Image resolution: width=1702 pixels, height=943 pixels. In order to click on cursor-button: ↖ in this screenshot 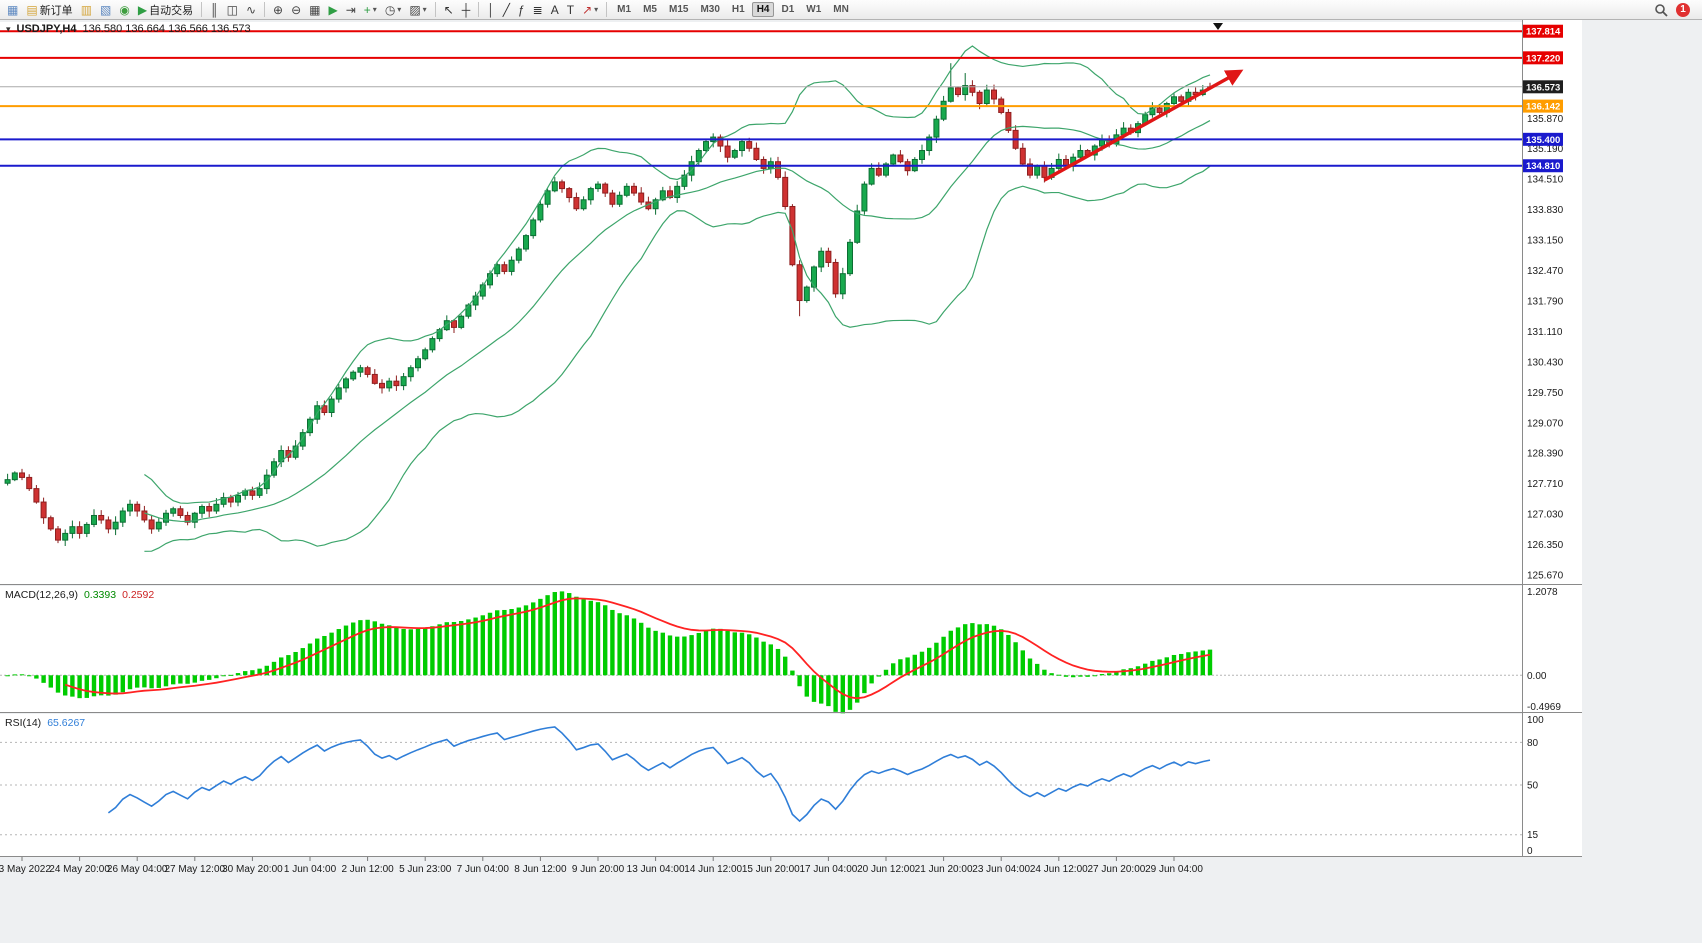, I will do `click(449, 9)`.